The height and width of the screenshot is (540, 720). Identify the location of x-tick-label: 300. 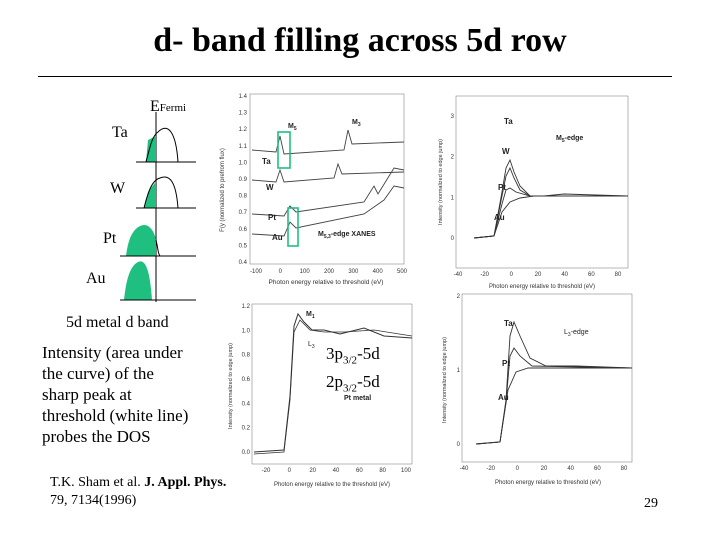
(353, 272).